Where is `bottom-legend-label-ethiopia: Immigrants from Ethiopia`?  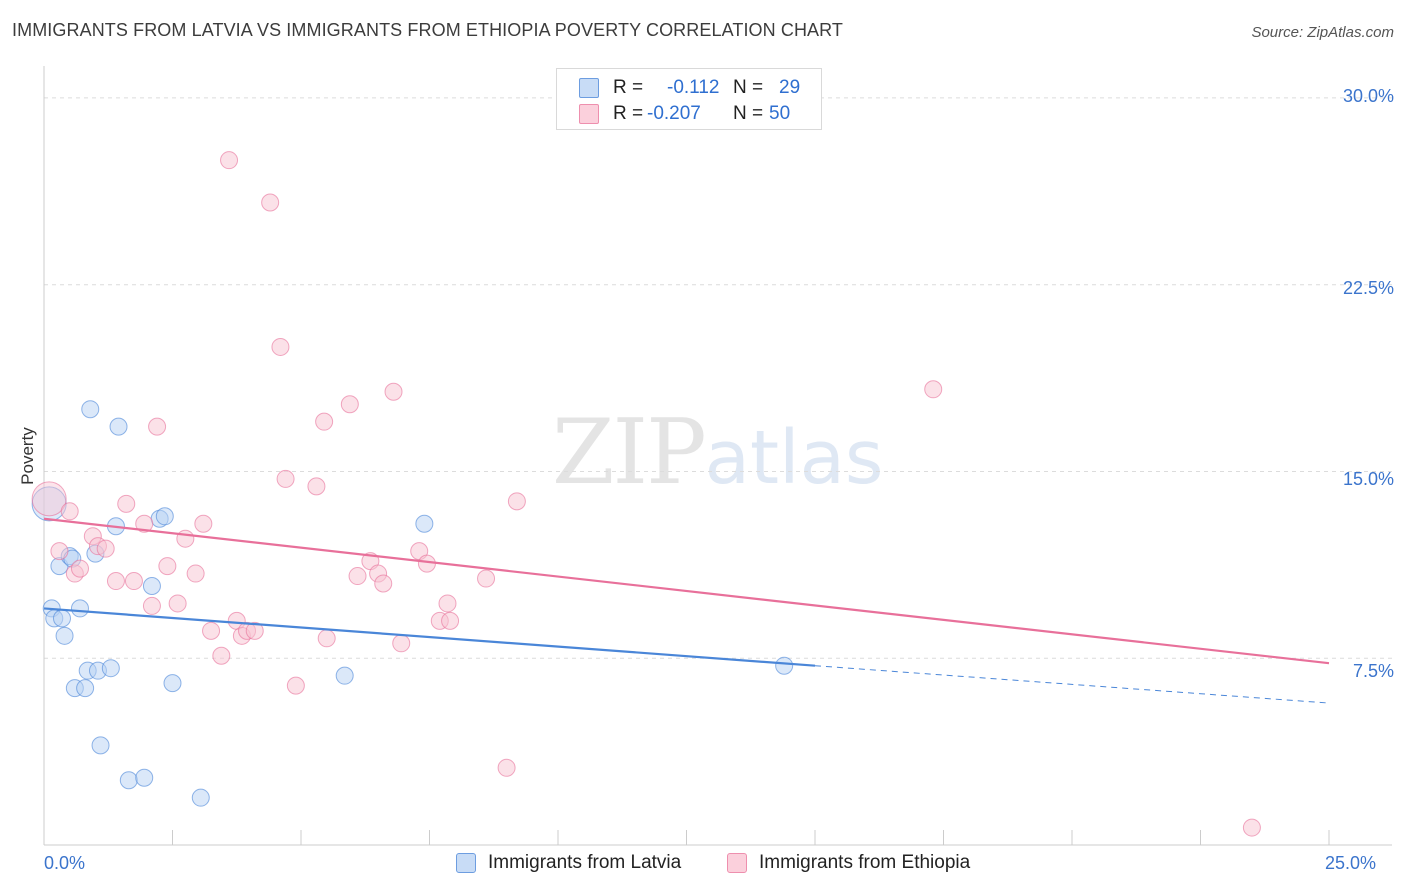 bottom-legend-label-ethiopia: Immigrants from Ethiopia is located at coordinates (865, 862).